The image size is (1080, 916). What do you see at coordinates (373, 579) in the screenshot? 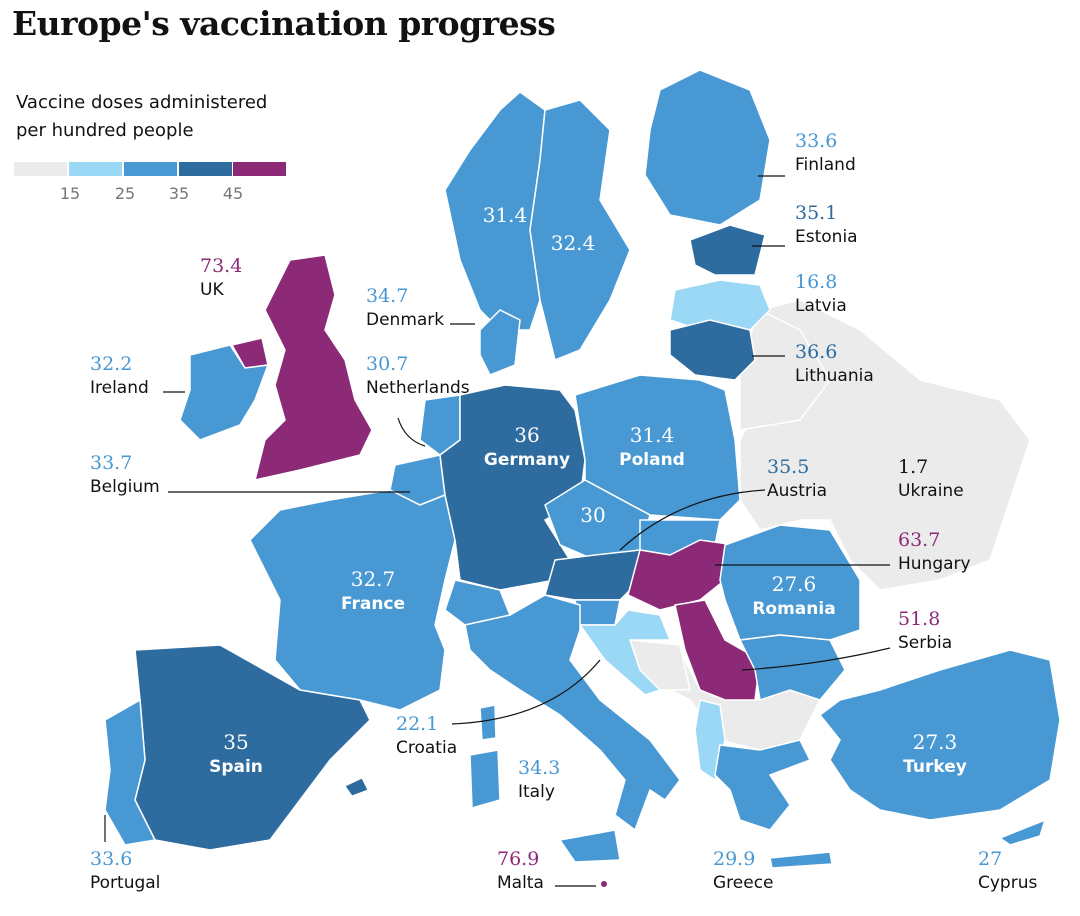
I see `value-france: 32.7` at bounding box center [373, 579].